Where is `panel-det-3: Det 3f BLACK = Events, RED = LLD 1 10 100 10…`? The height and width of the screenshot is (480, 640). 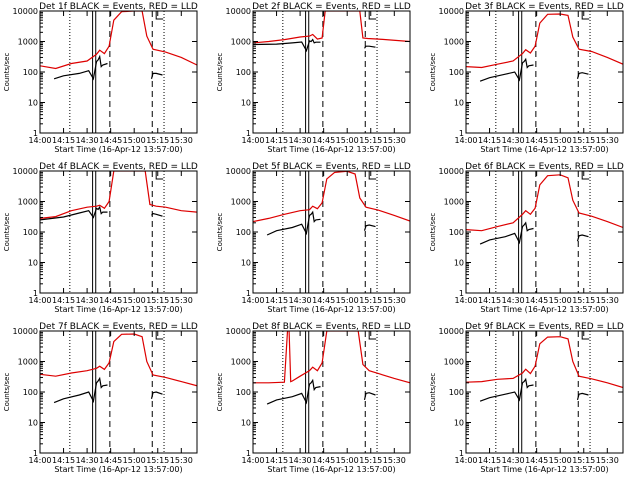 panel-det-3: Det 3f BLACK = Events, RED = LLD 1 10 100 10… is located at coordinates (526, 78).